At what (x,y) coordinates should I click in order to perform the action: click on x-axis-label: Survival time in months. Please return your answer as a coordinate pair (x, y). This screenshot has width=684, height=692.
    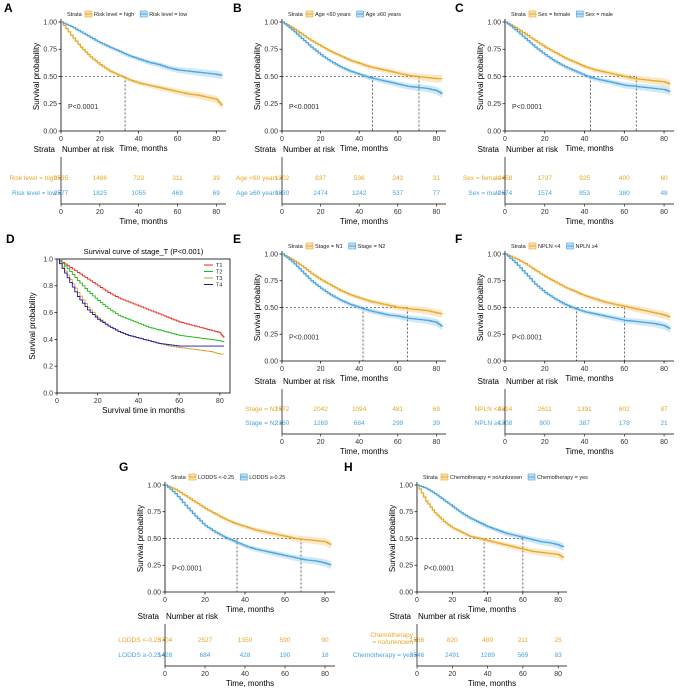
    Looking at the image, I should click on (143, 410).